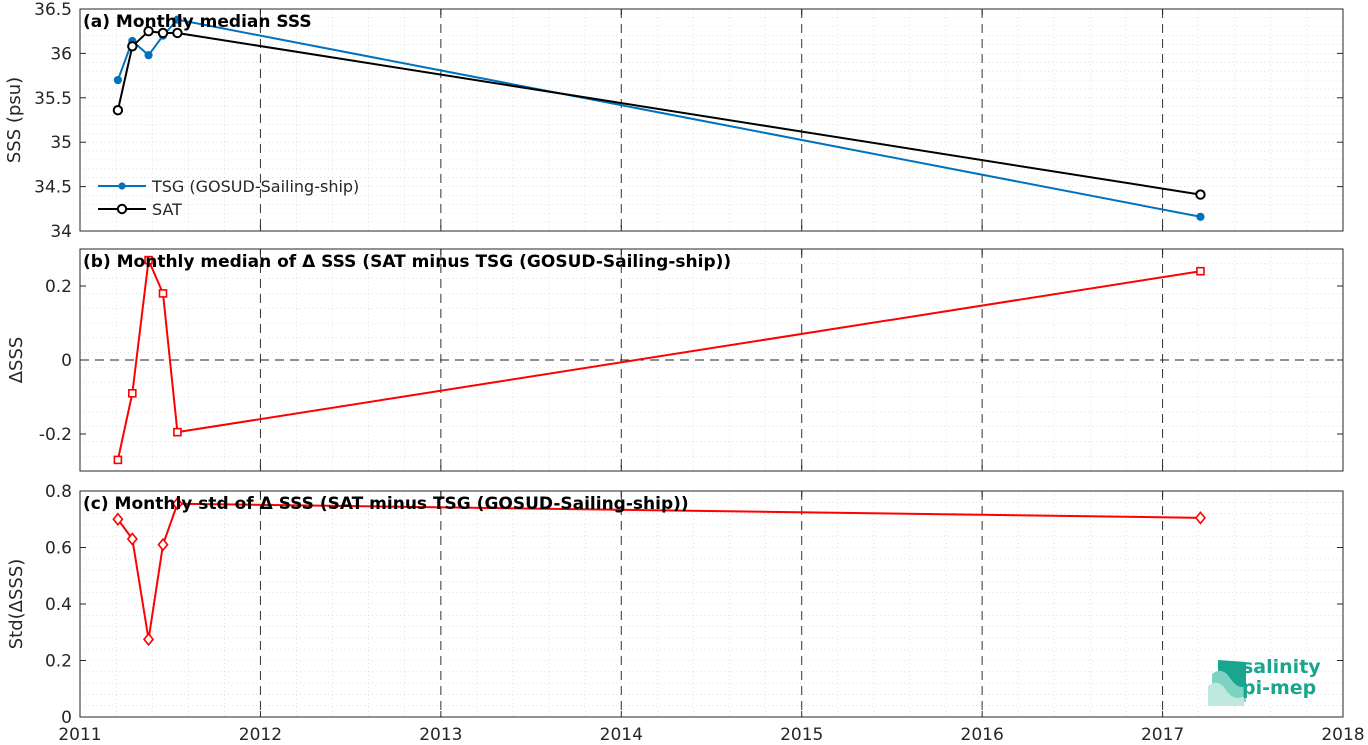 This screenshot has width=1368, height=745. What do you see at coordinates (1279, 688) in the screenshot?
I see `logo-line2: pi-mep` at bounding box center [1279, 688].